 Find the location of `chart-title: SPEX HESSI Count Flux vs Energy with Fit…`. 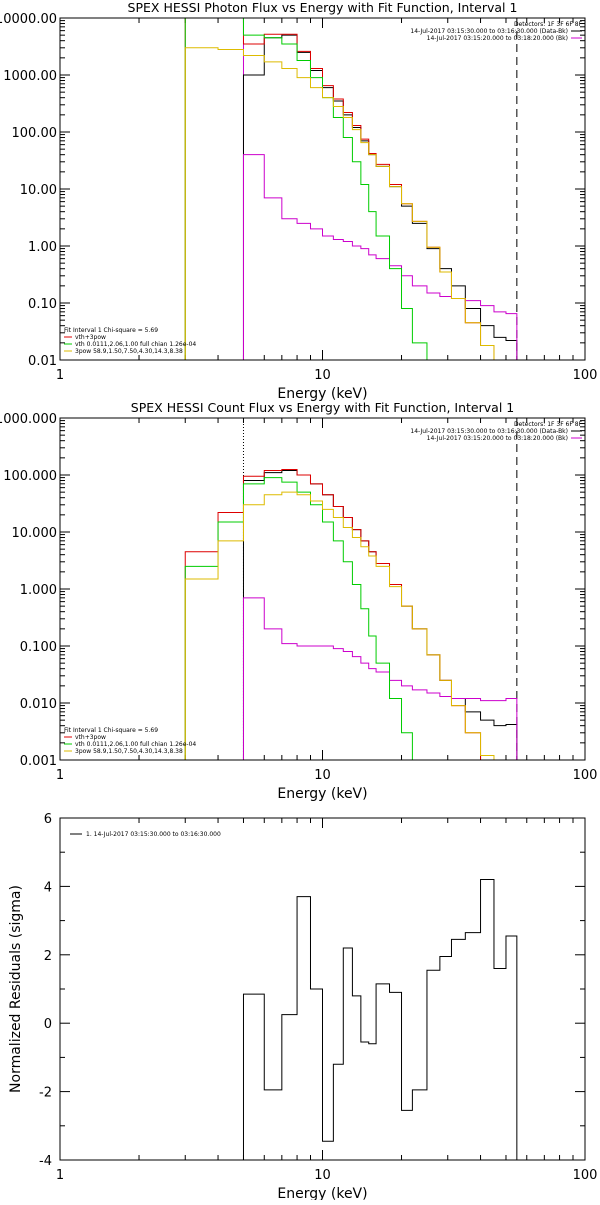

chart-title: SPEX HESSI Count Flux vs Energy with Fit… is located at coordinates (322, 407).